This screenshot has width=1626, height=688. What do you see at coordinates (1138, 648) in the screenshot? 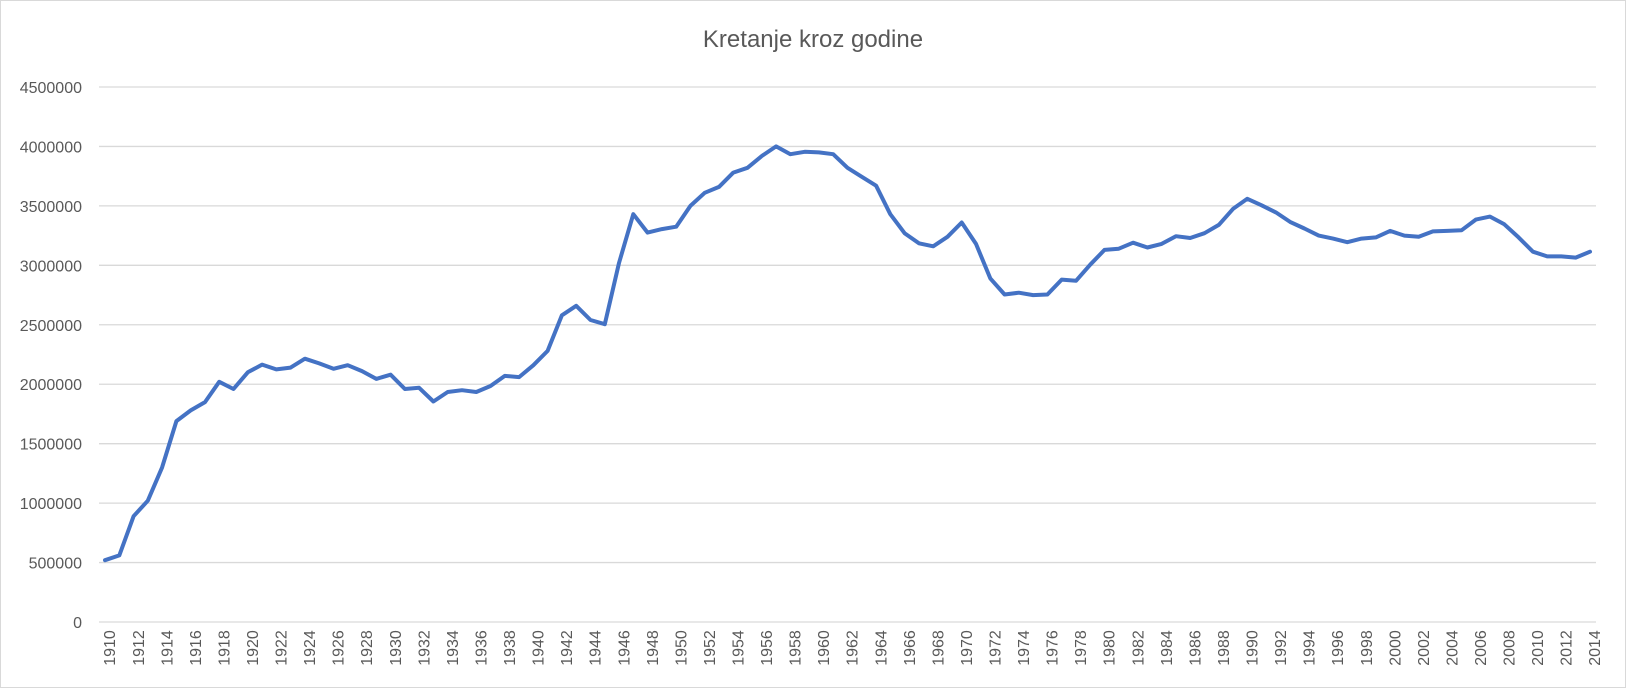
I see `x-tick-label: 1982` at bounding box center [1138, 648].